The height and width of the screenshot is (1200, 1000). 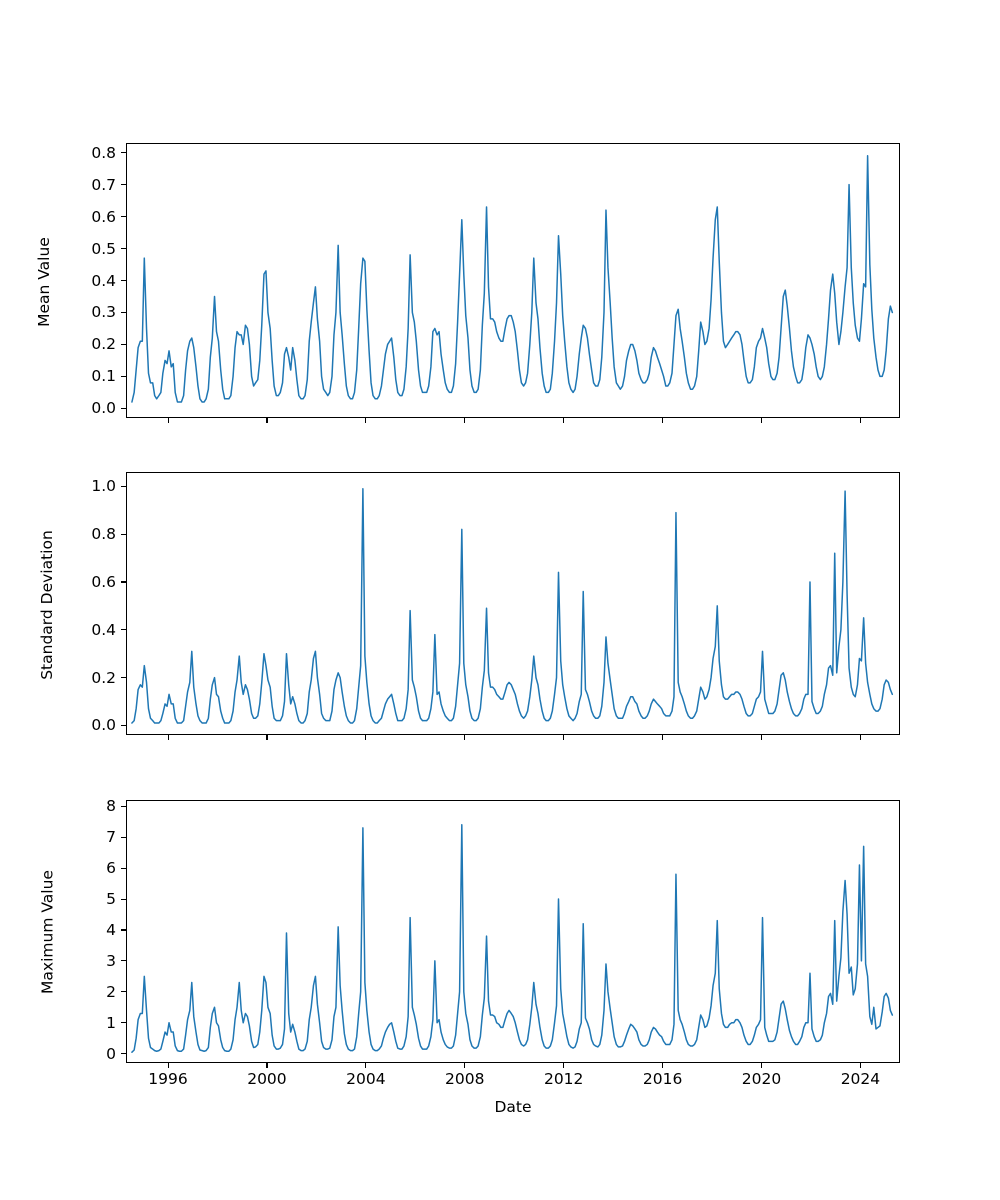 What do you see at coordinates (47, 605) in the screenshot?
I see `ylabel-standard-deviation: Standard Deviation` at bounding box center [47, 605].